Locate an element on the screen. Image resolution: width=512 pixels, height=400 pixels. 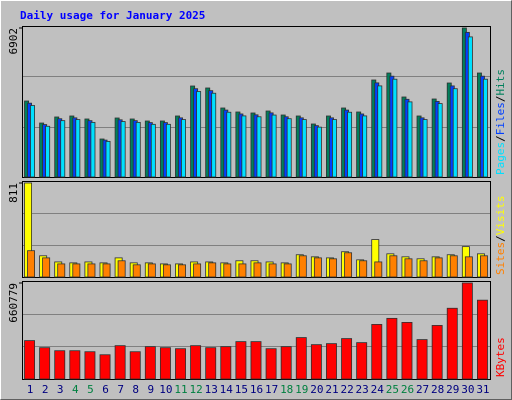
x-tick-label: 27 is located at coordinates (422, 389).